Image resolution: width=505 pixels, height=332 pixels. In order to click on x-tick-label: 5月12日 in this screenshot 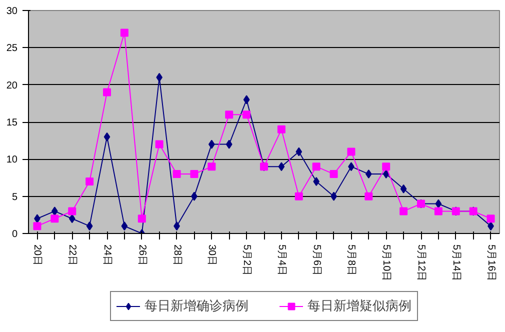, I will do `click(421, 263)`.